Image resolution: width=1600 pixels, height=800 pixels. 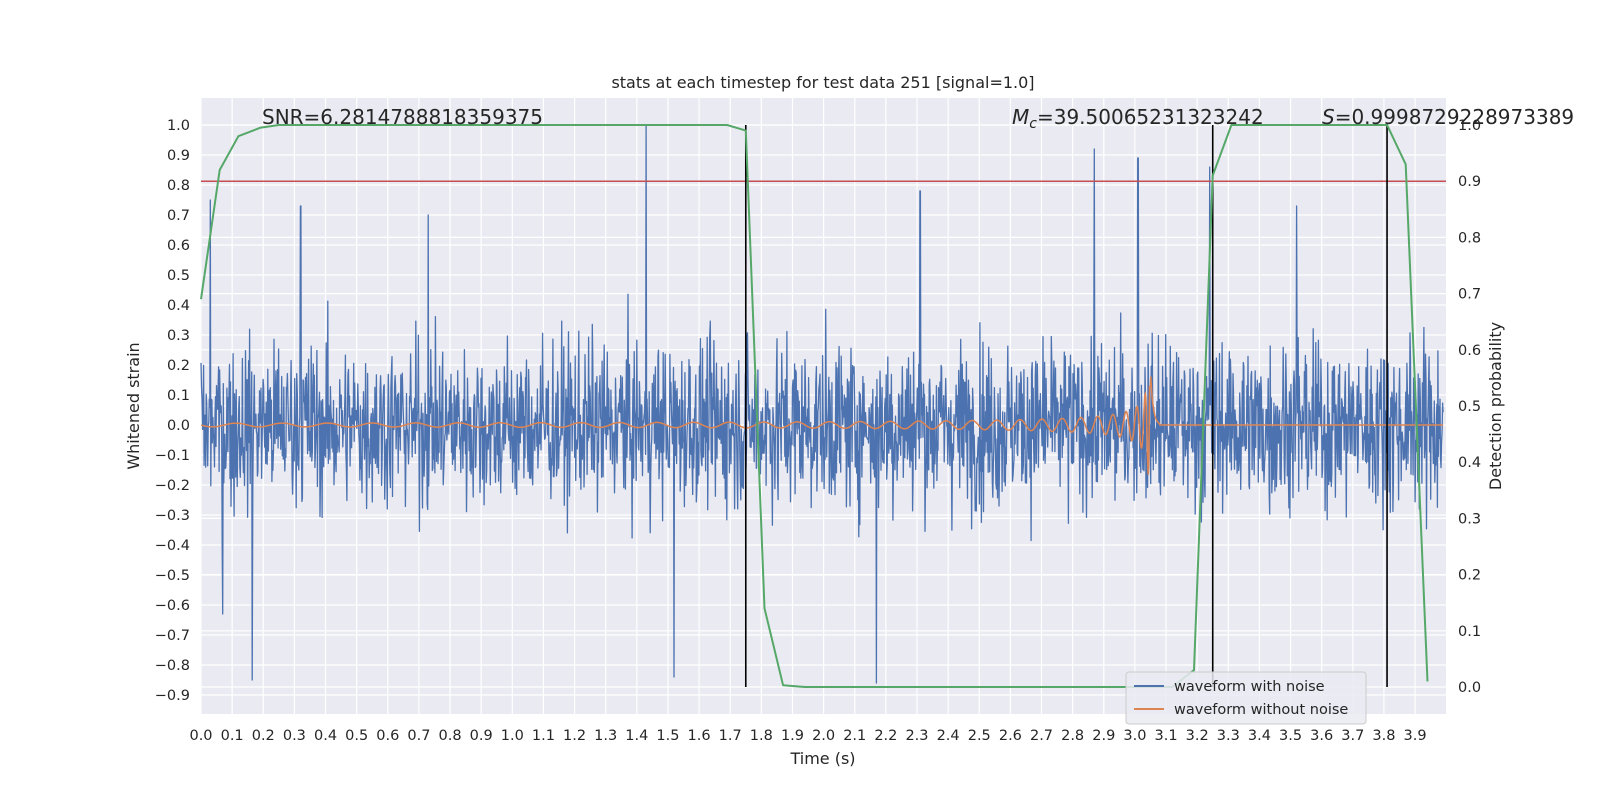 I want to click on score-annotation: S=0.9998729228973389, so click(x=1448, y=117).